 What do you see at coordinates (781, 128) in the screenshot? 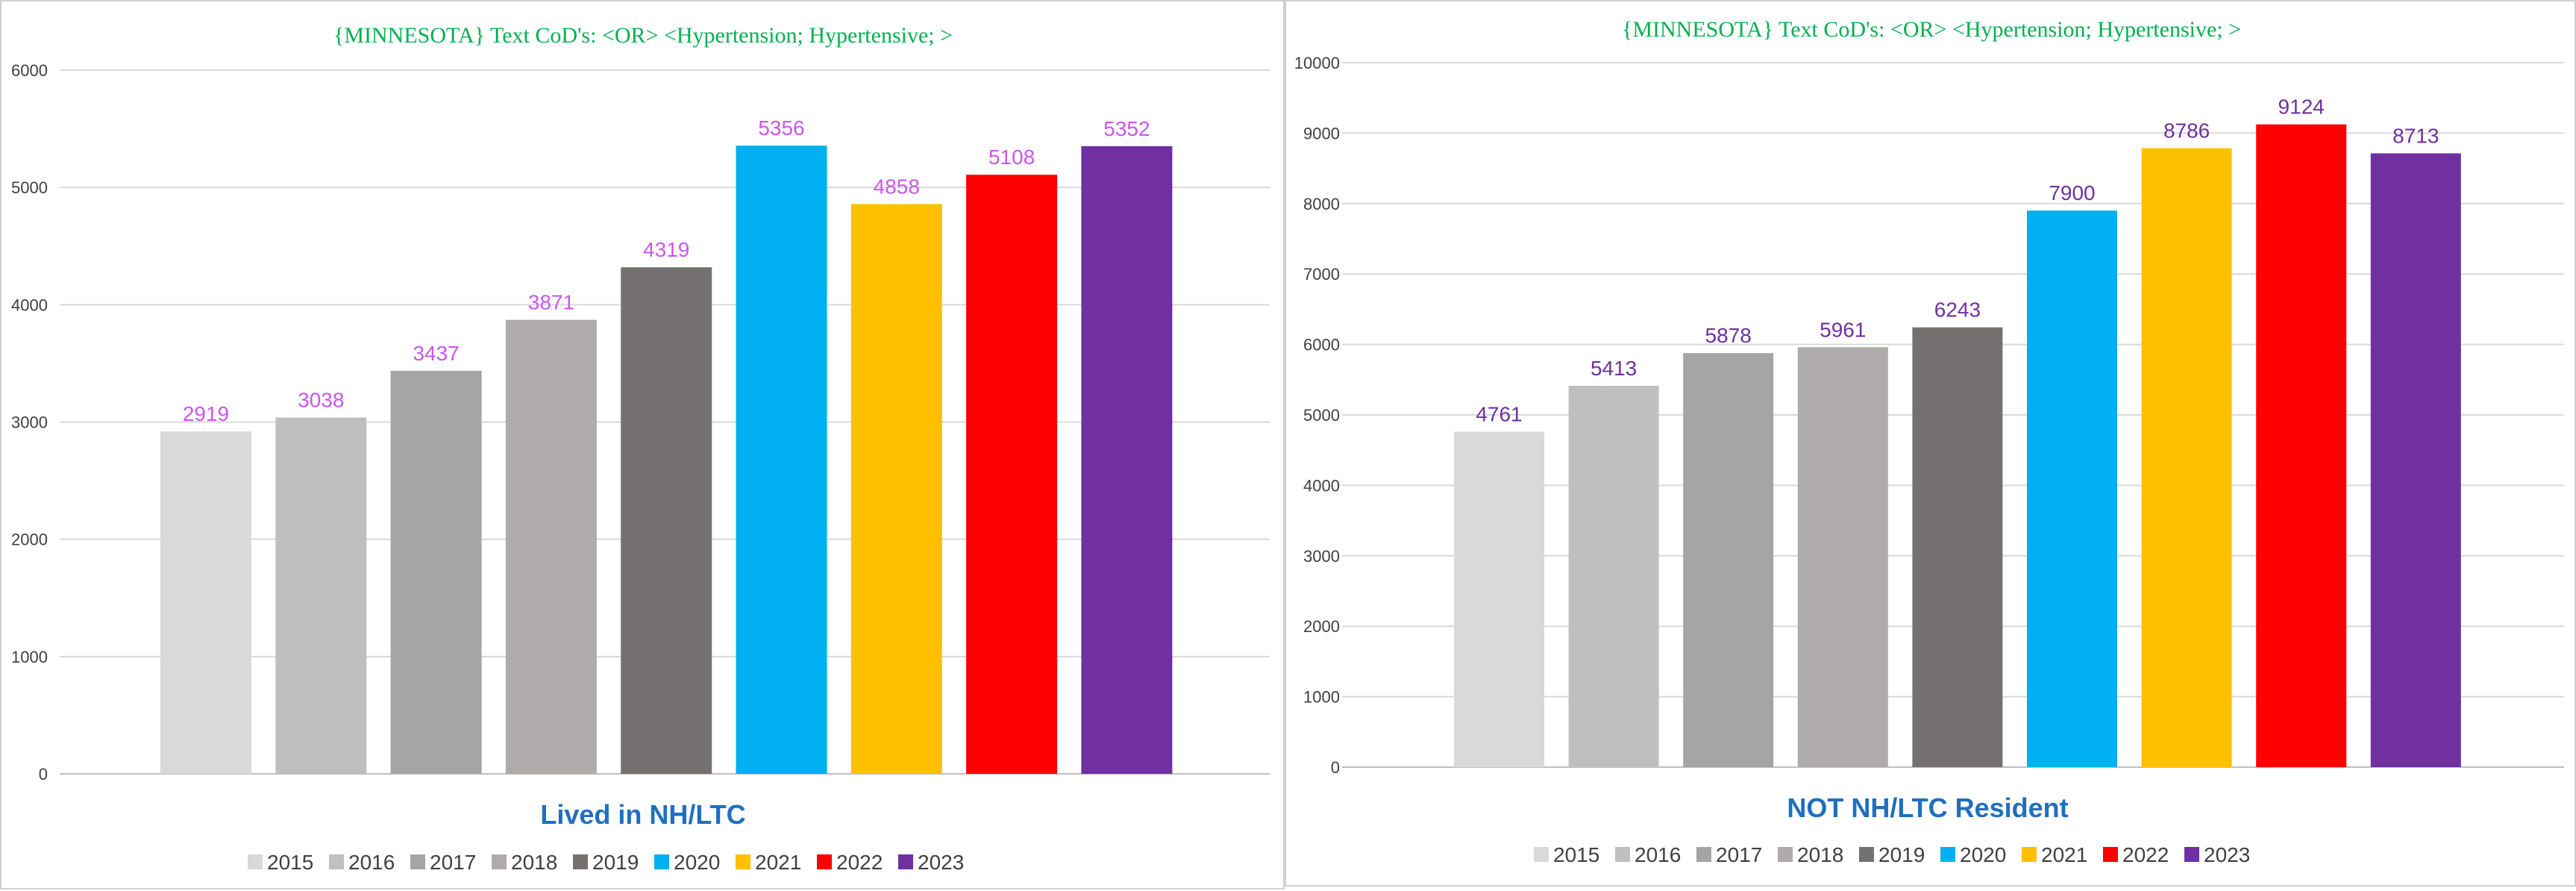
I see `data-label-2020: 5356` at bounding box center [781, 128].